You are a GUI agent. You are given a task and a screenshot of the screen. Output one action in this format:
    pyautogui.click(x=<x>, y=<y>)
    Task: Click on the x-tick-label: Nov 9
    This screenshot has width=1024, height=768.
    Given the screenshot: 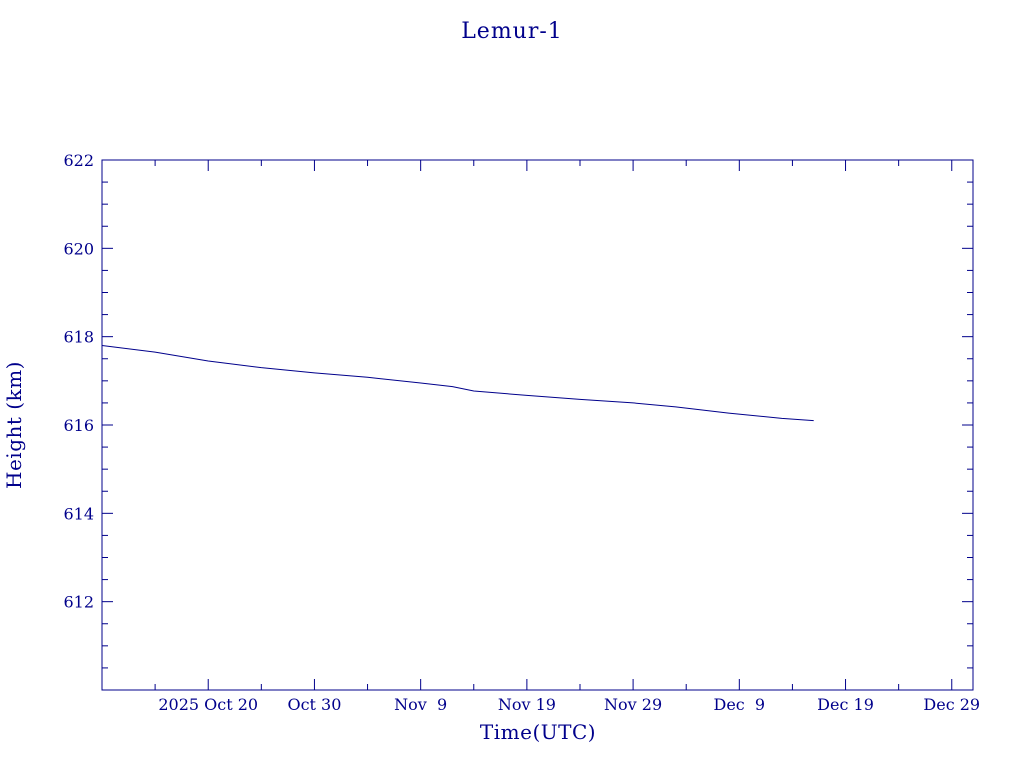 What is the action you would take?
    pyautogui.click(x=420, y=704)
    